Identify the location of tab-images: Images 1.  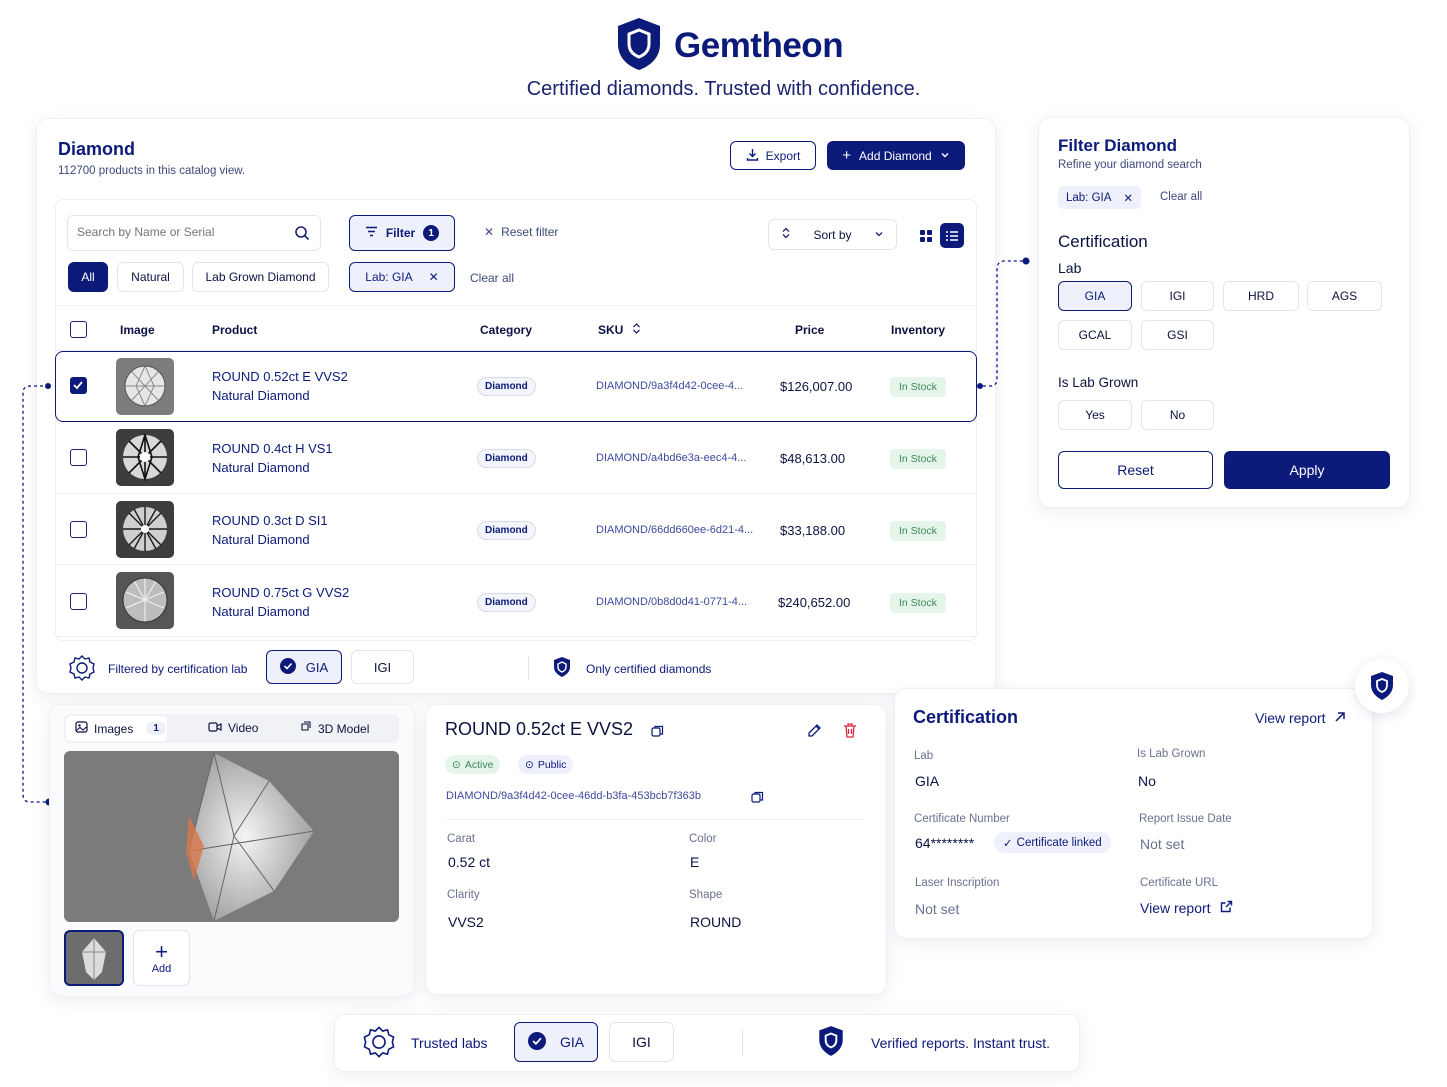
(116, 728).